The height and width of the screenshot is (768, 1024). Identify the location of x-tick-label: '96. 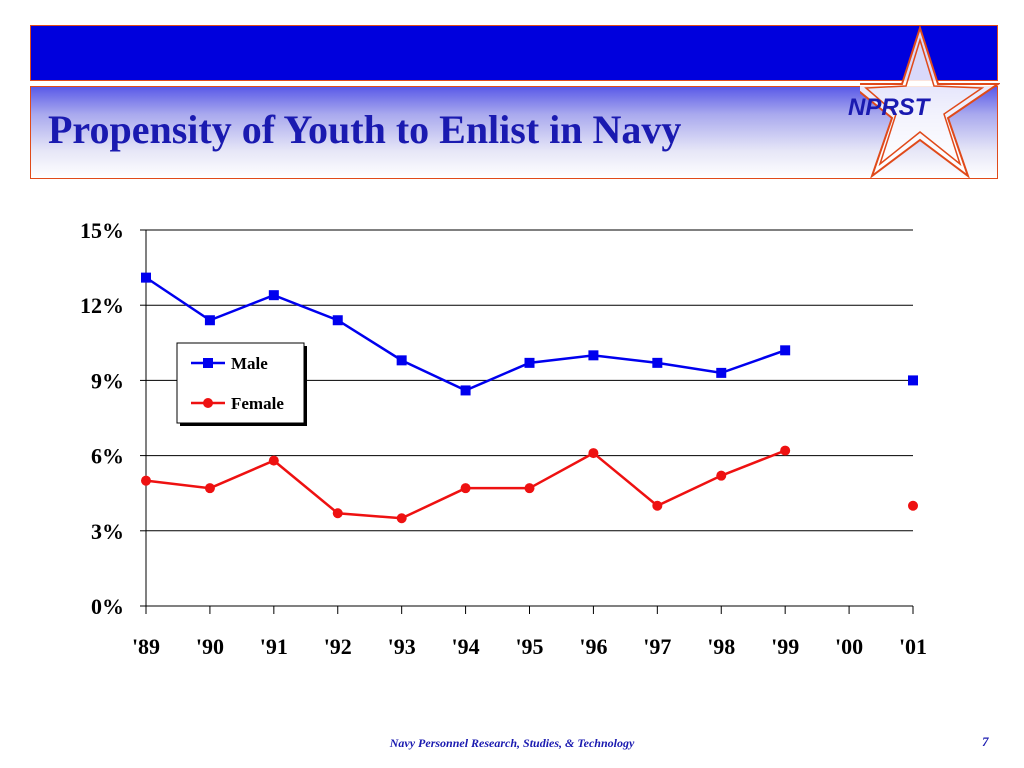
(593, 646).